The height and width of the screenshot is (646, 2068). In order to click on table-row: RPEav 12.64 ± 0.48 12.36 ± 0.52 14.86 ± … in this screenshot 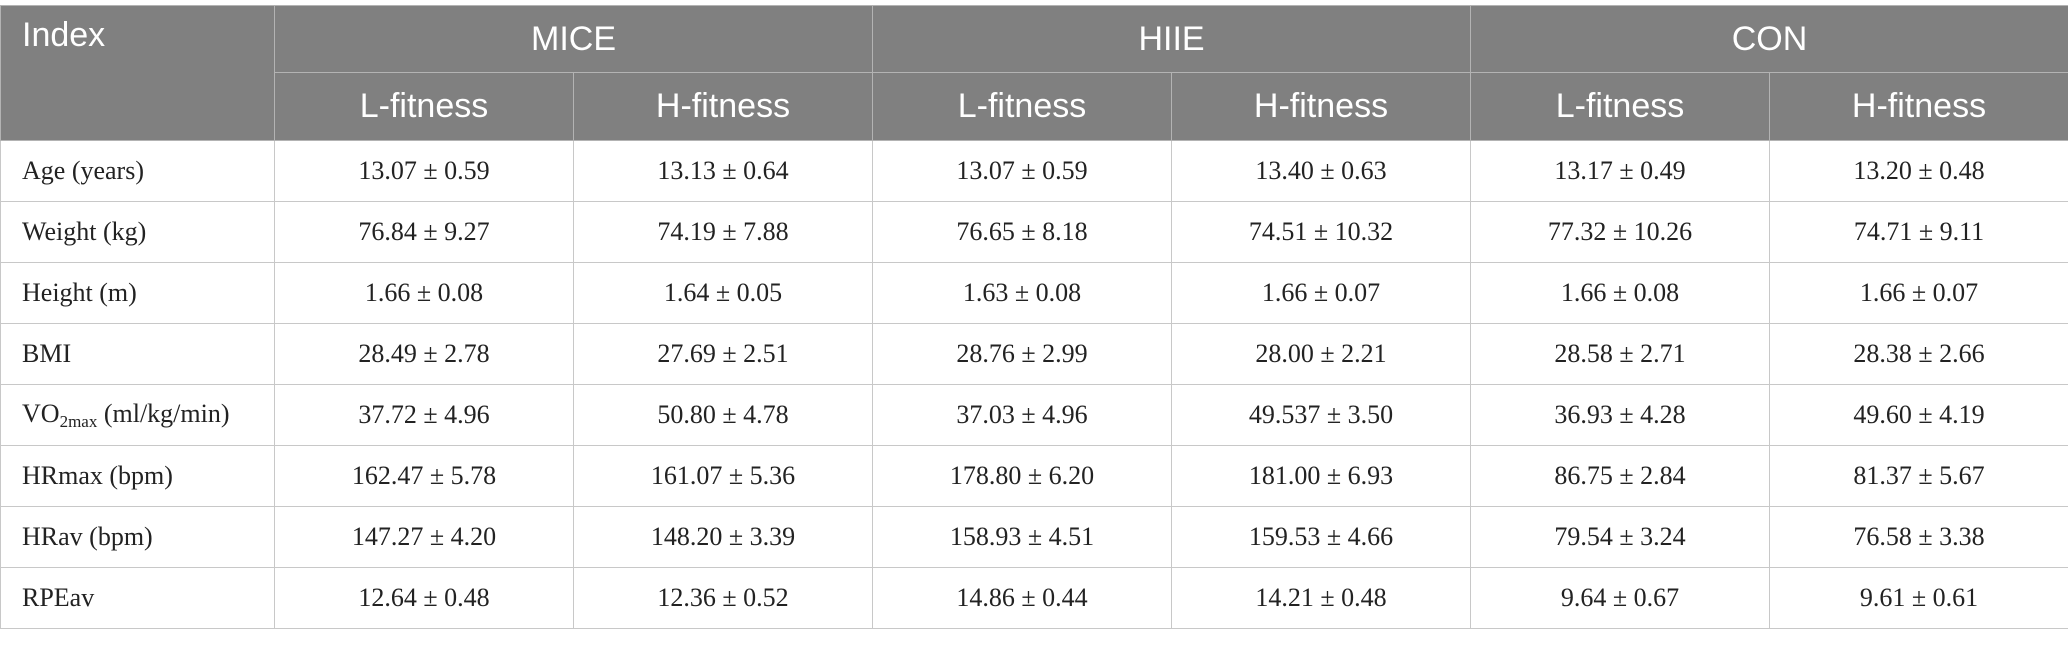, I will do `click(1034, 598)`.